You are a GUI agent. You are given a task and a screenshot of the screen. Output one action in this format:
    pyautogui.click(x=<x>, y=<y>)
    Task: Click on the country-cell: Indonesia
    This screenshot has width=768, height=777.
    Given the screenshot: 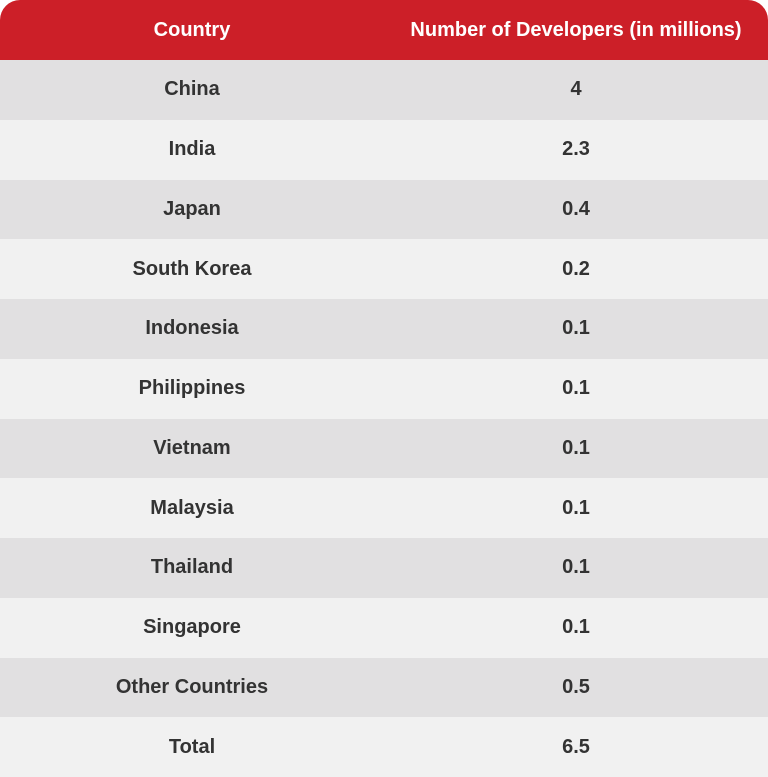 What is the action you would take?
    pyautogui.click(x=192, y=328)
    